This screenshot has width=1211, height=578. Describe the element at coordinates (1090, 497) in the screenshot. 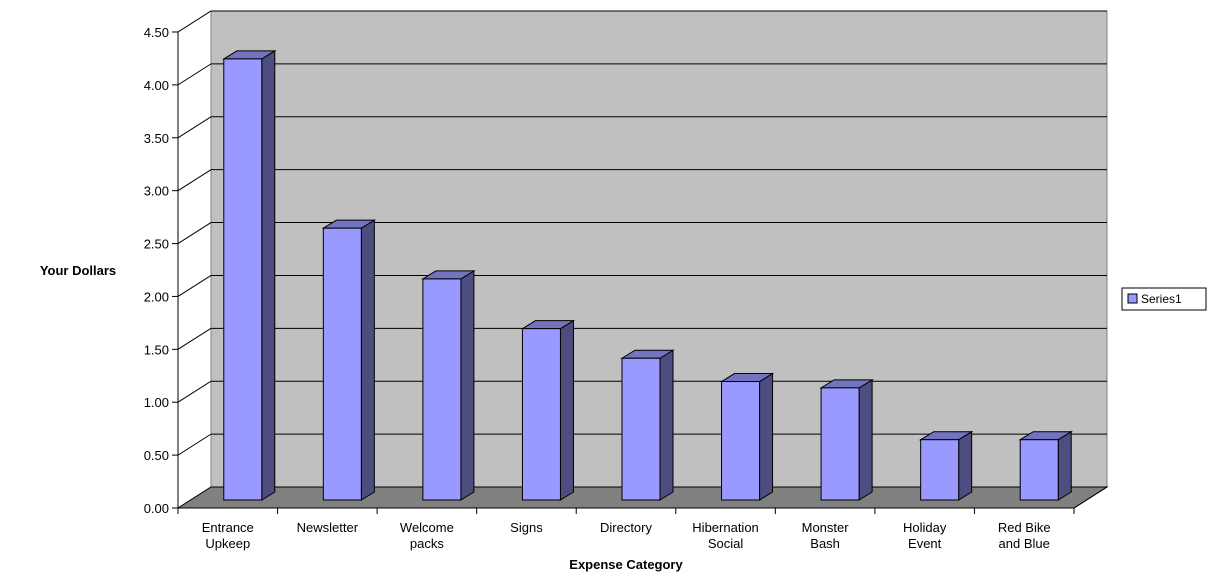

I see `floor-edge` at that location.